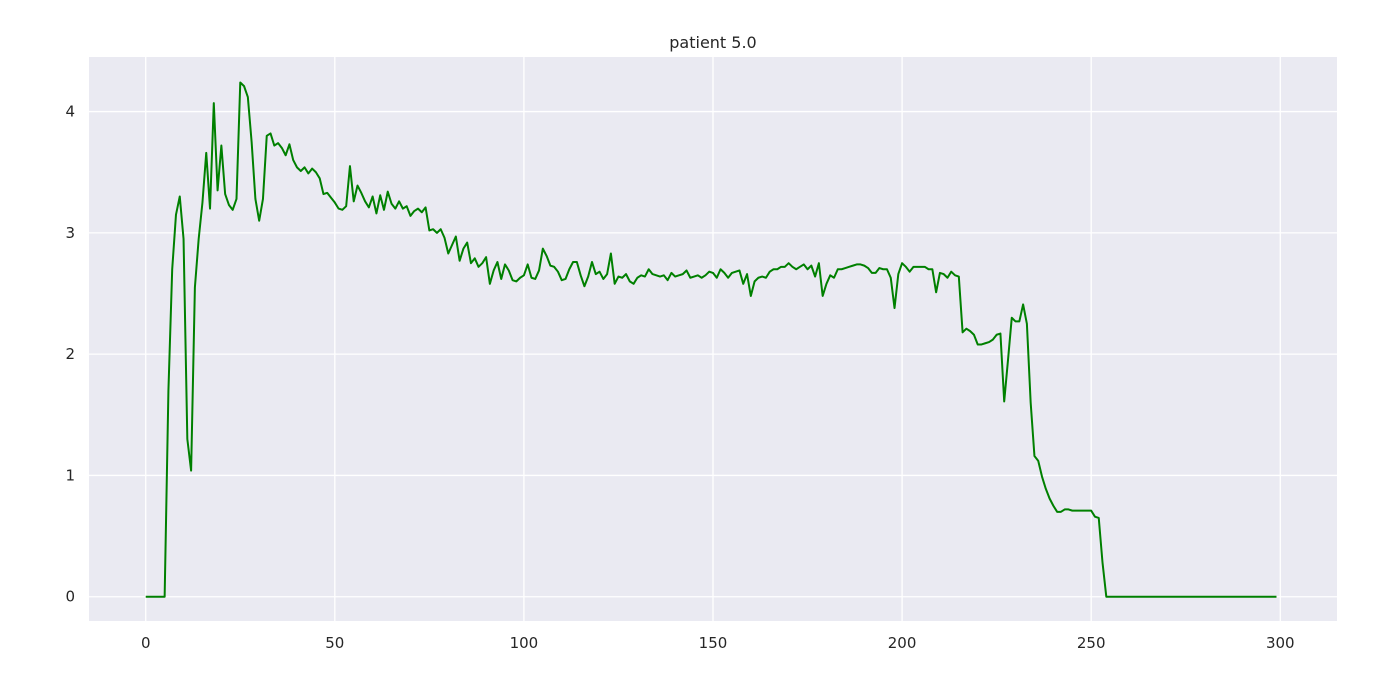  Describe the element at coordinates (70, 233) in the screenshot. I see `y-tick-label: 3` at that location.